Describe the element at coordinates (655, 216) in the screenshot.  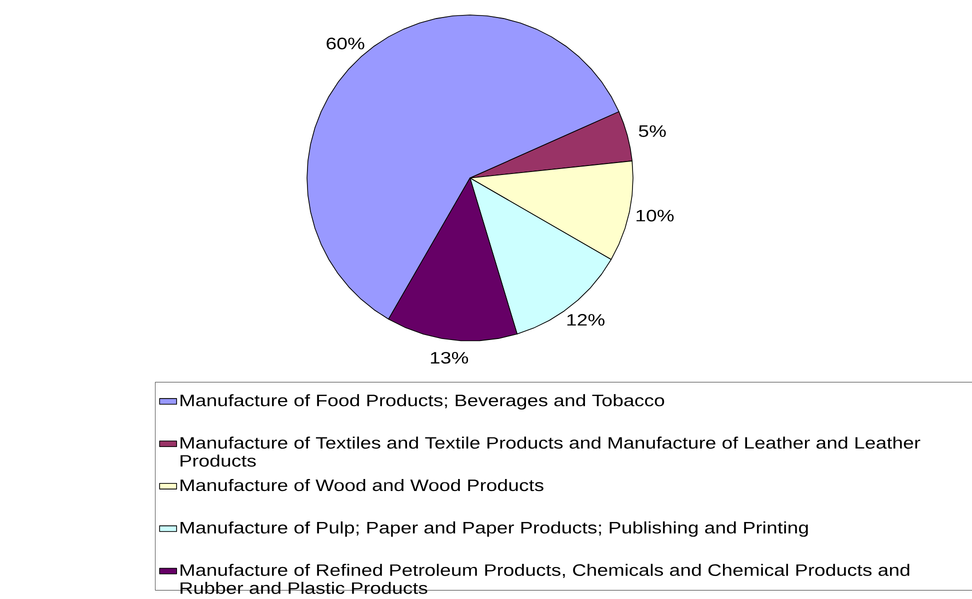
I see `data-label: 10%` at that location.